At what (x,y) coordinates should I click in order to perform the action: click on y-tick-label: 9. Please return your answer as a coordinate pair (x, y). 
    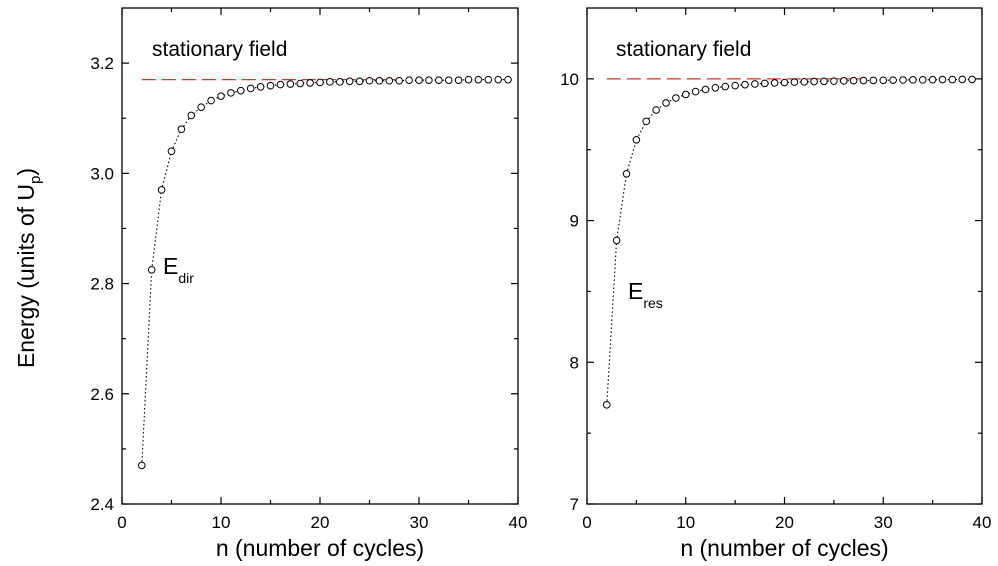
    Looking at the image, I should click on (574, 221).